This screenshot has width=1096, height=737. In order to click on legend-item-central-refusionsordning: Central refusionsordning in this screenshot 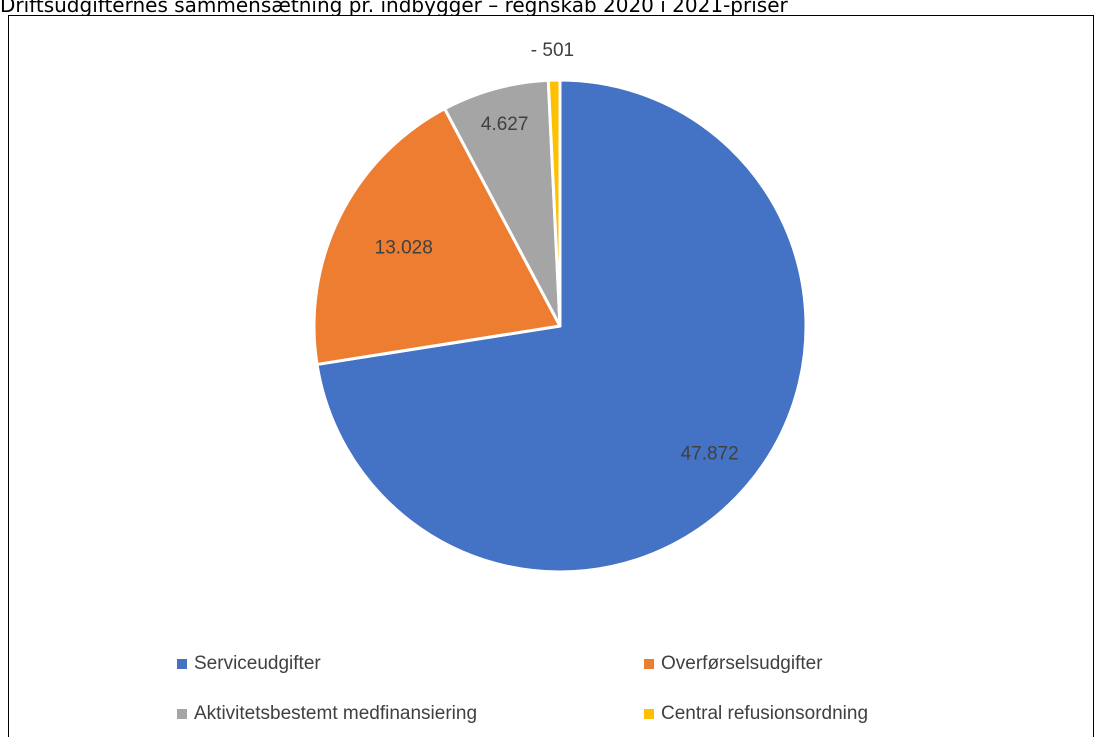, I will do `click(756, 714)`.